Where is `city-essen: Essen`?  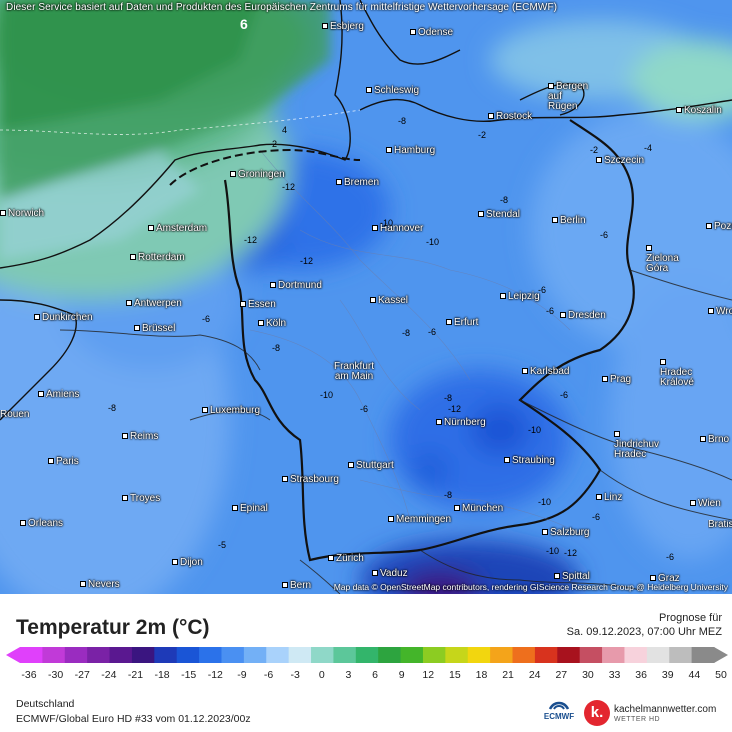 city-essen: Essen is located at coordinates (258, 305).